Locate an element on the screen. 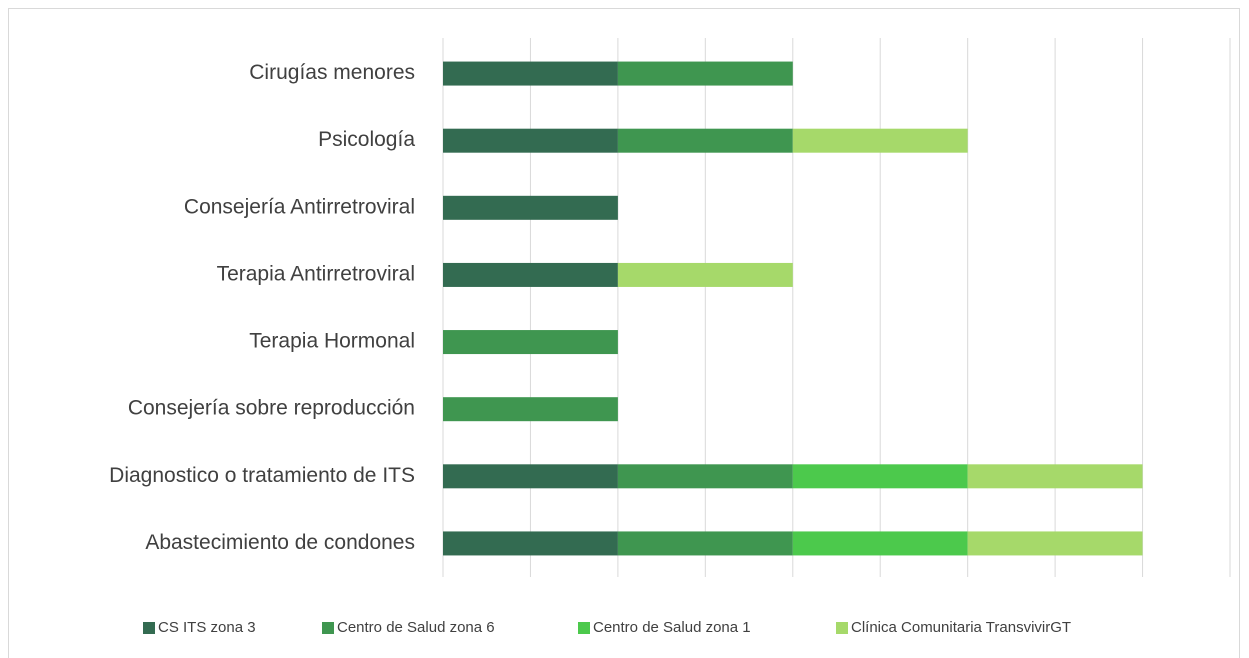 The width and height of the screenshot is (1249, 658). y-tick-label: Consejería Antirretroviral is located at coordinates (299, 206).